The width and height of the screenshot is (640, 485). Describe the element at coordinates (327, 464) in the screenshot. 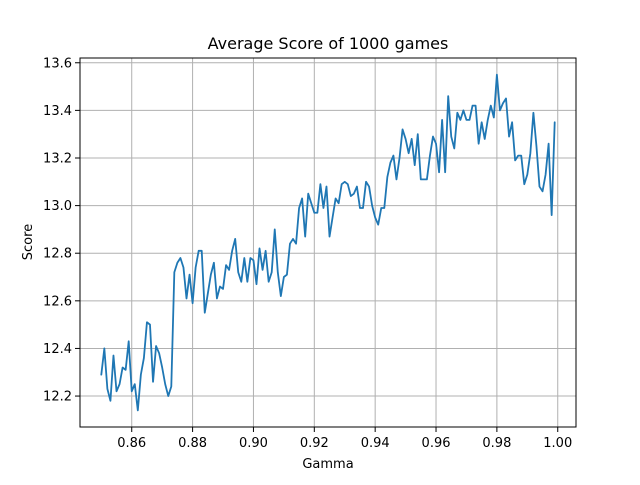

I see `x-axis-label: Gamma` at that location.